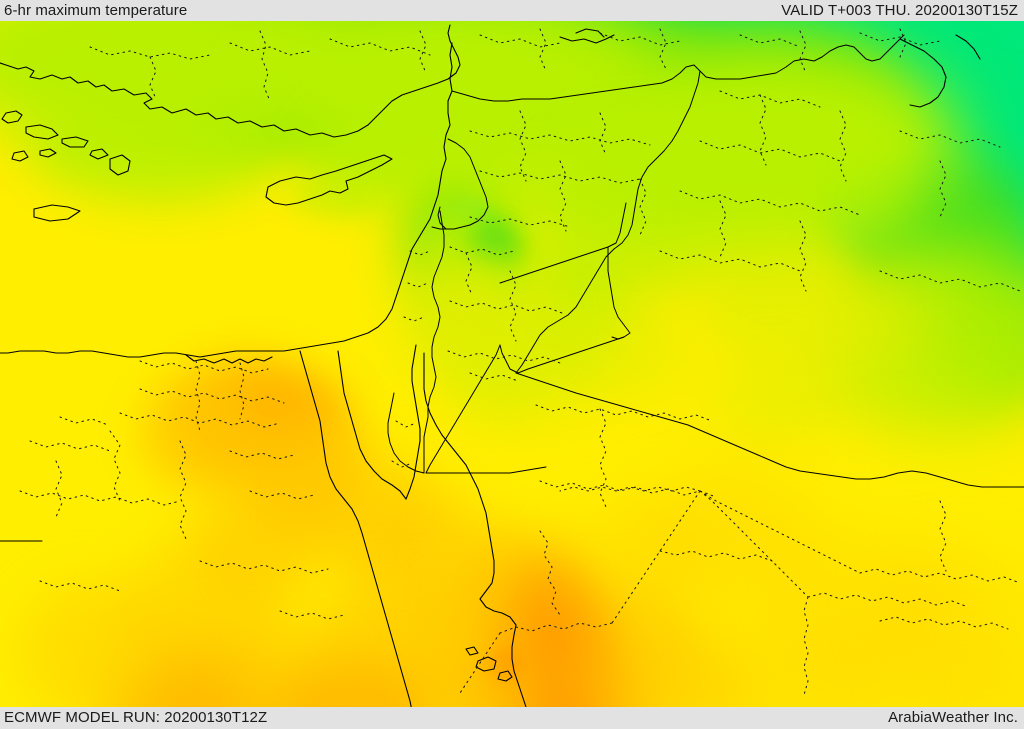  I want to click on model-run-label: ECMWF MODEL RUN: 20200130T12Z, so click(136, 717).